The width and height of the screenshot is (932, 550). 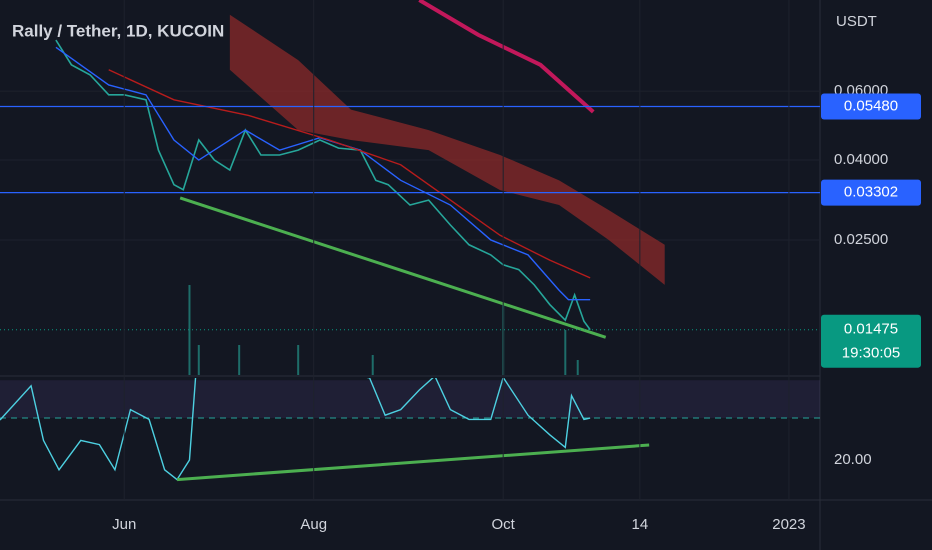 I want to click on last-price-box, so click(x=871, y=341).